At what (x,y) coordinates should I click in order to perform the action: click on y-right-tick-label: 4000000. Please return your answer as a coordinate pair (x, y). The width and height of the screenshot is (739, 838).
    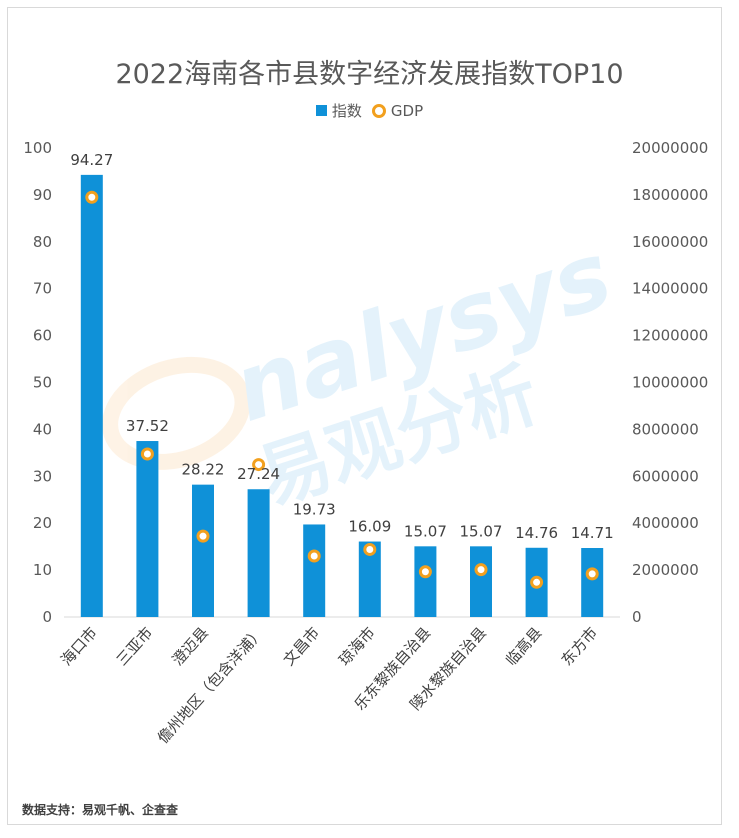
    Looking at the image, I should click on (665, 523).